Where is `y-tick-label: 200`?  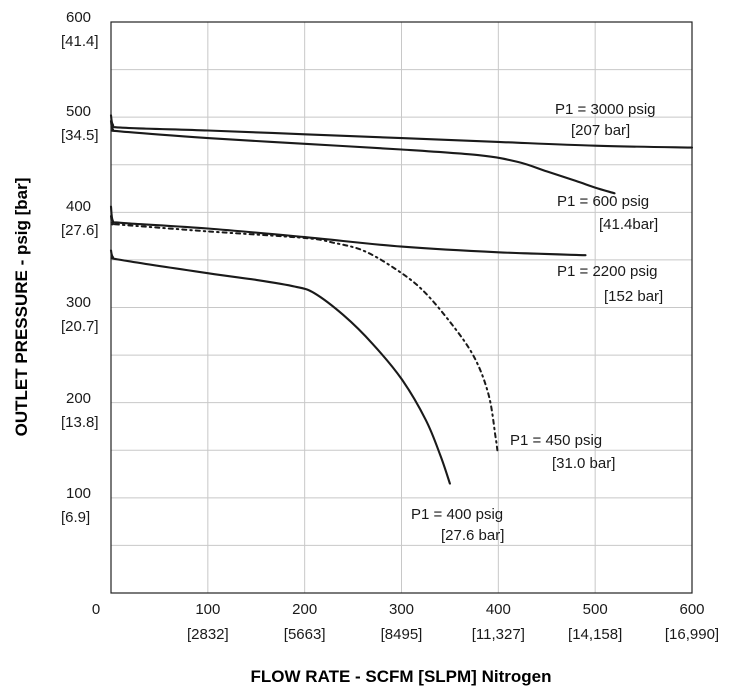
y-tick-label: 200 is located at coordinates (78, 398).